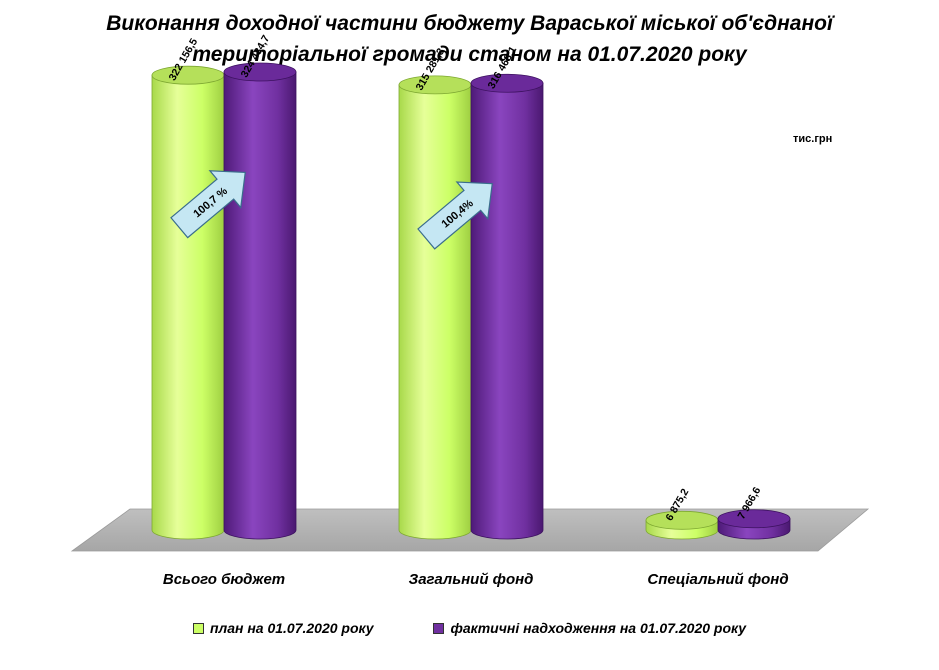 The width and height of the screenshot is (939, 670). I want to click on percent-arrow-0: 100,7 %, so click(208, 204).